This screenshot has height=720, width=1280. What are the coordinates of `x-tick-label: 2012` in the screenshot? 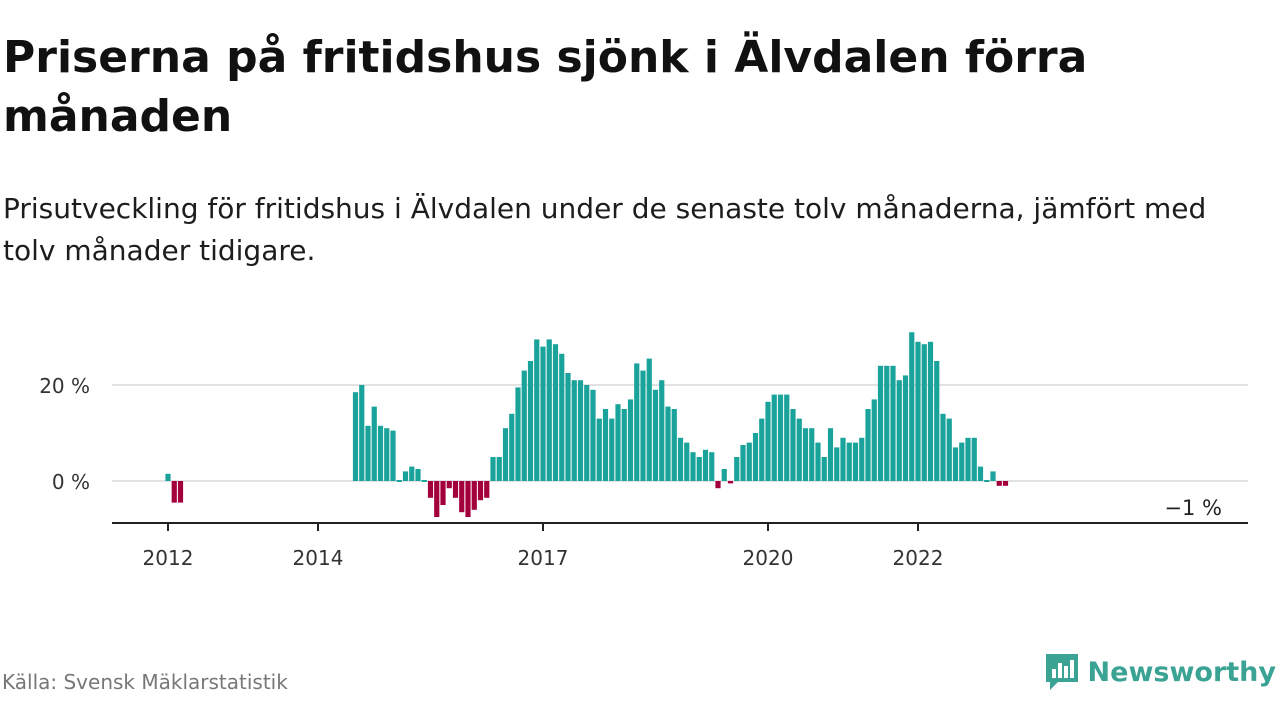 It's located at (168, 558).